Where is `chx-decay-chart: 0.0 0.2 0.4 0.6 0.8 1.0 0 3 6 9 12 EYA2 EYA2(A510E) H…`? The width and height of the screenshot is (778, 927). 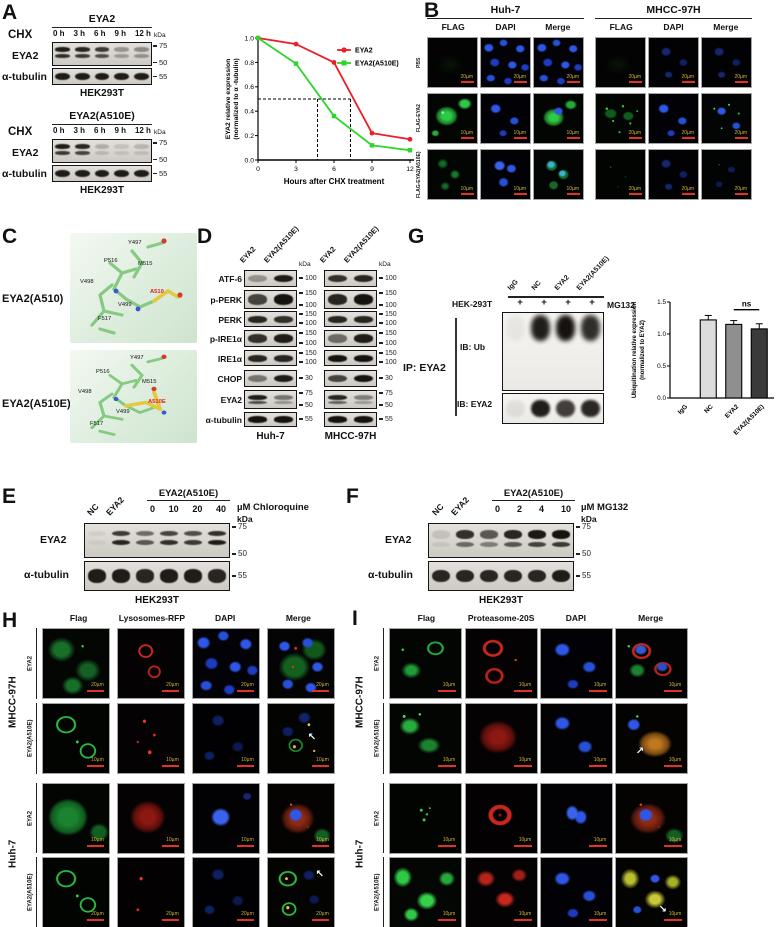 chx-decay-chart: 0.0 0.2 0.4 0.6 0.8 1.0 0 3 6 9 12 EYA2 EYA2(A510E) H… is located at coordinates (322, 110).